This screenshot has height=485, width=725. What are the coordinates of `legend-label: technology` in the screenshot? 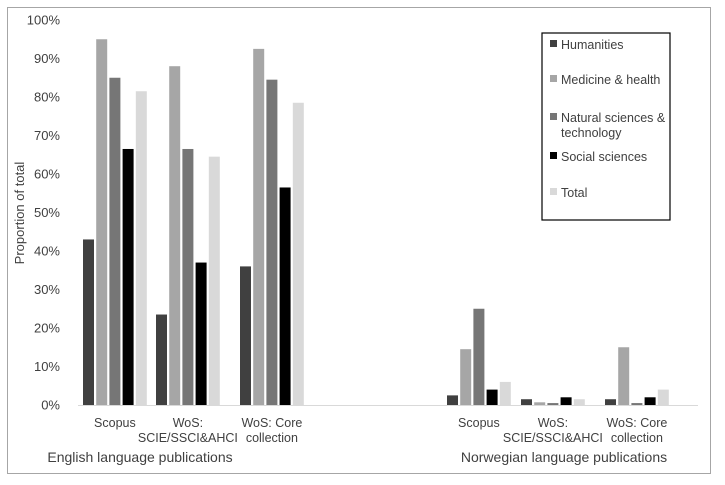 It's located at (591, 133).